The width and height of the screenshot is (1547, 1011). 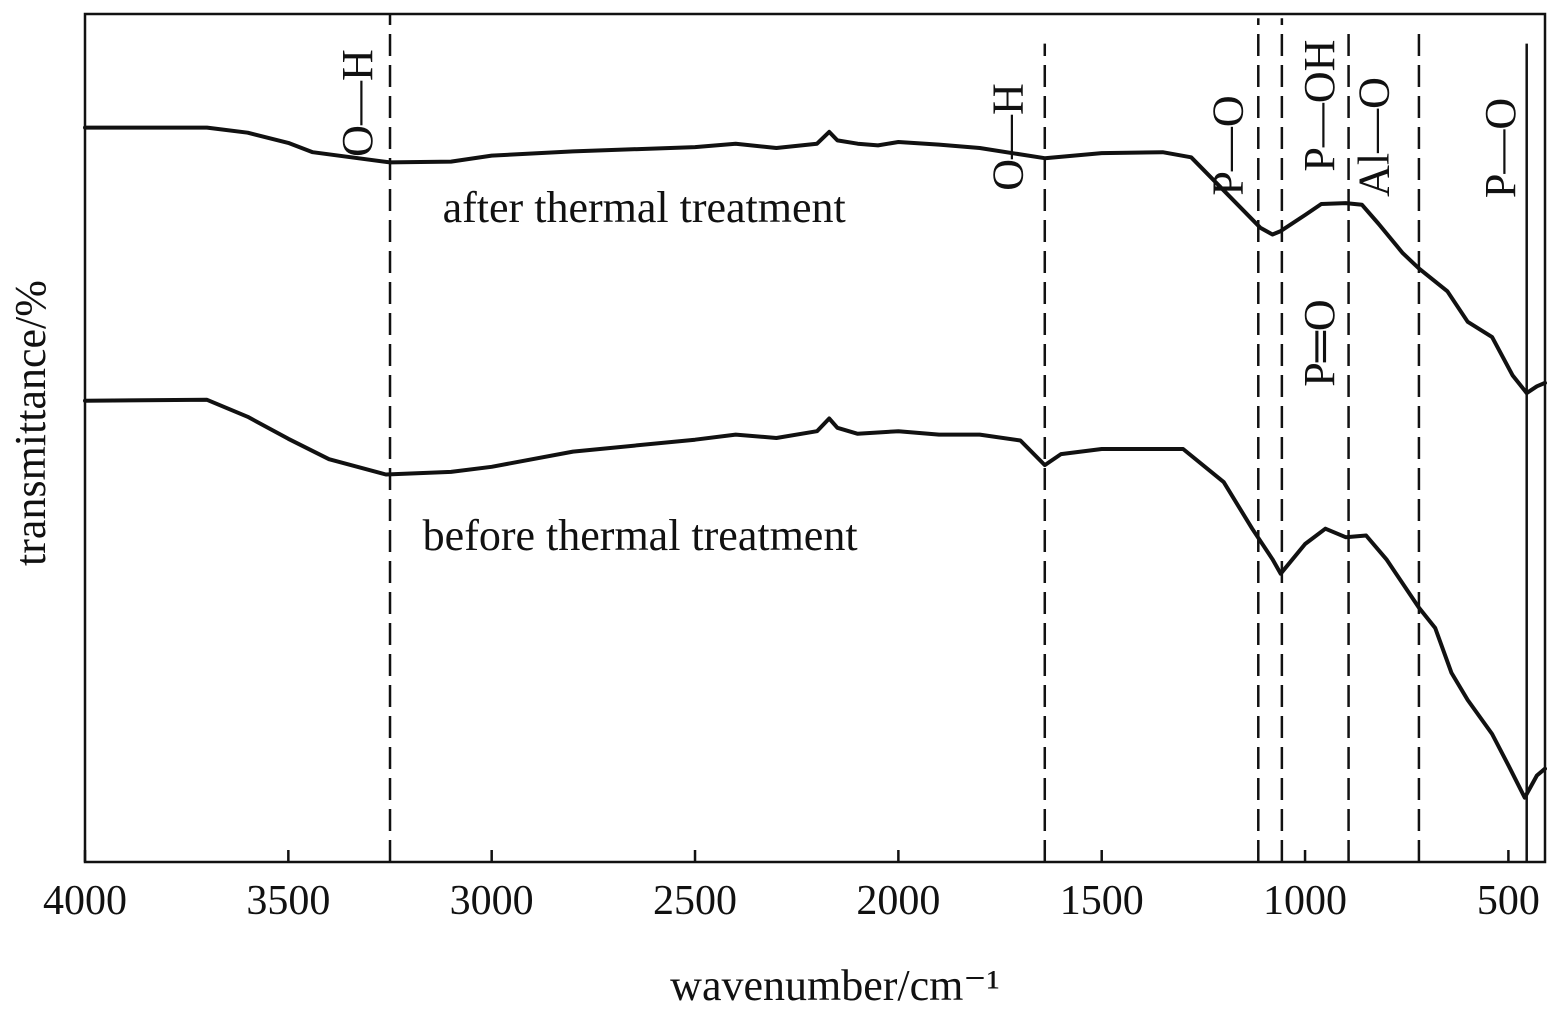 I want to click on x-tick-label-1500: 1500, so click(x=1102, y=901).